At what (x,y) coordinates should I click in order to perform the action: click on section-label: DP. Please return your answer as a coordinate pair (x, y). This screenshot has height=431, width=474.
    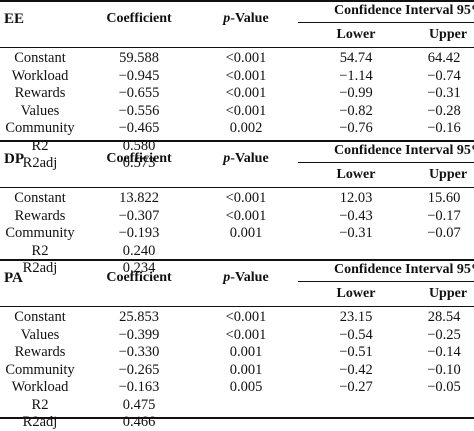
    Looking at the image, I should click on (14, 159).